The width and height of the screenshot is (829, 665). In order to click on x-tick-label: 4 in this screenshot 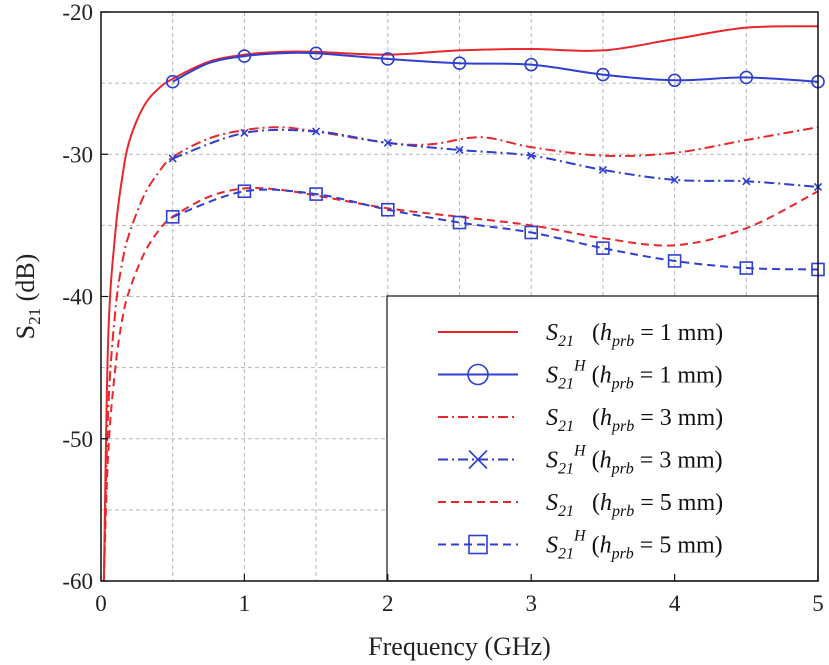, I will do `click(675, 603)`.